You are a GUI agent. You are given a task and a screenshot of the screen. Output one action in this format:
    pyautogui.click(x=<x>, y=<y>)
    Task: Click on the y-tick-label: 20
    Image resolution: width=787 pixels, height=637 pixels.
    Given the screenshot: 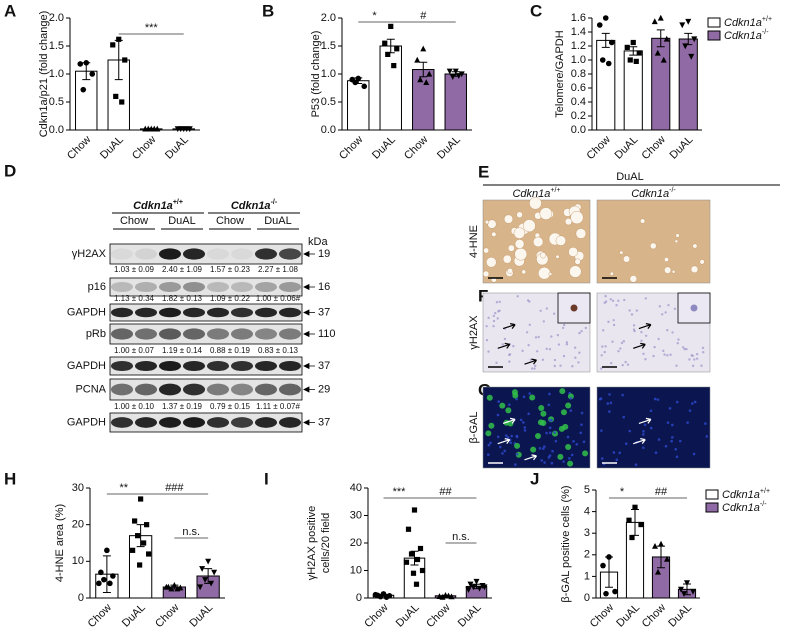 What is the action you would take?
    pyautogui.click(x=356, y=543)
    